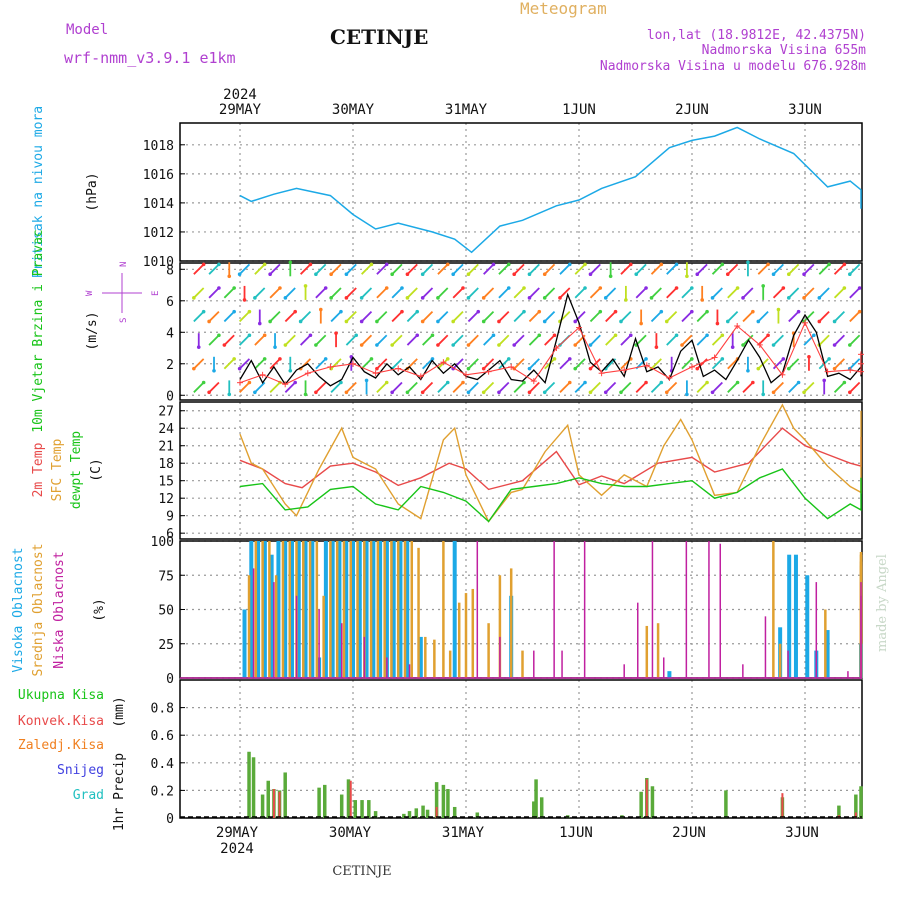  I want to click on model-name: wrf-nmm_v3.9.1 e1km, so click(150, 58).